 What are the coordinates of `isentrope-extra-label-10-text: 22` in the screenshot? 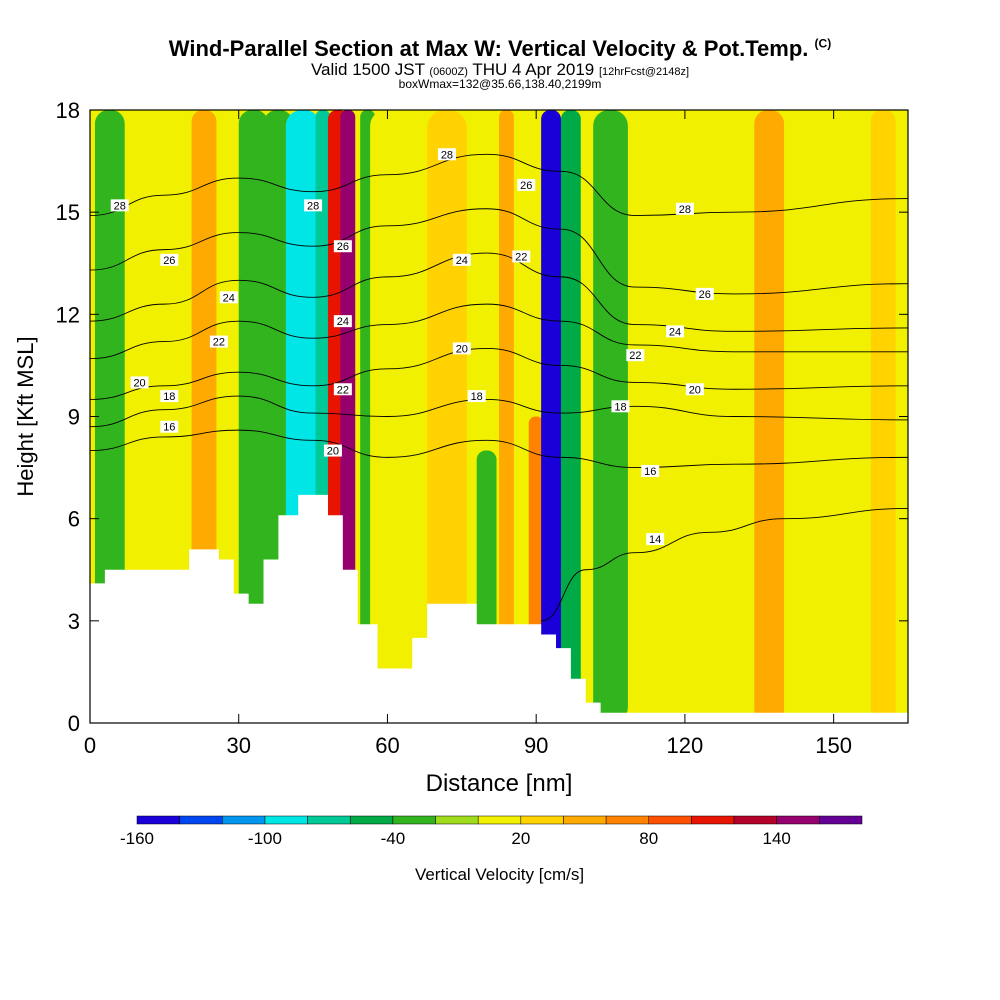 It's located at (343, 390).